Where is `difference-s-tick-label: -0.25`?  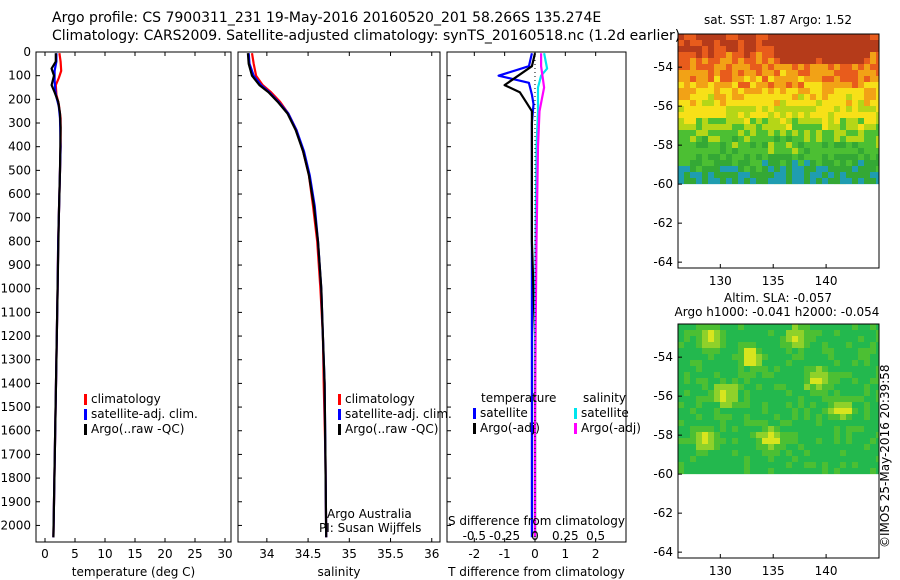 difference-s-tick-label: -0.25 is located at coordinates (504, 536).